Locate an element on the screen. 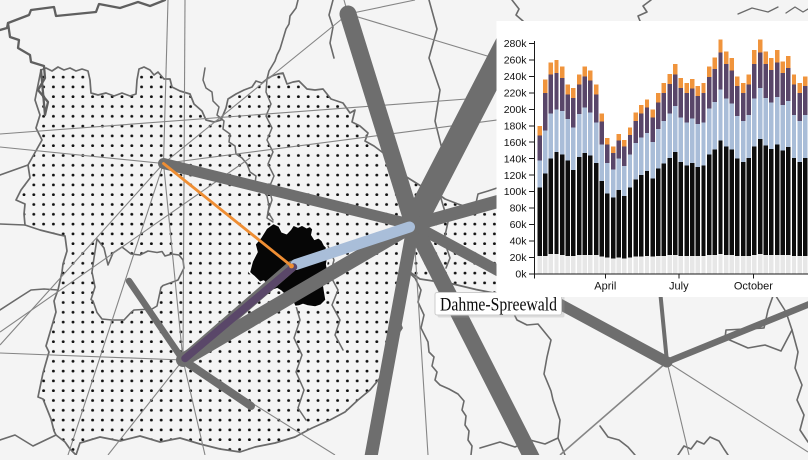  svg-text: 280k is located at coordinates (516, 44).